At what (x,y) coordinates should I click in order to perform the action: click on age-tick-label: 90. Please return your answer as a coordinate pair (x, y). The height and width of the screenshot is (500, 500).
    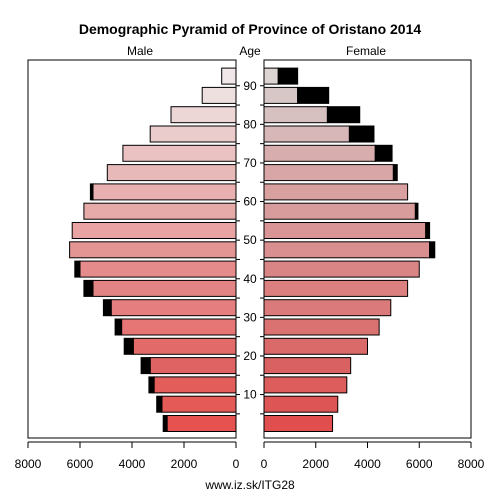
    Looking at the image, I should click on (250, 86).